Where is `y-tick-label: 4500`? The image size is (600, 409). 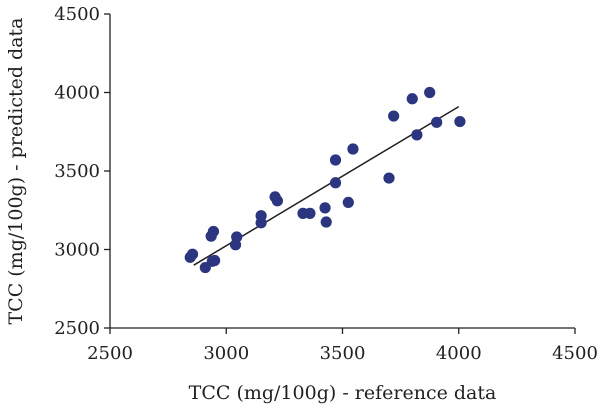
y-tick-label: 4500 is located at coordinates (77, 14).